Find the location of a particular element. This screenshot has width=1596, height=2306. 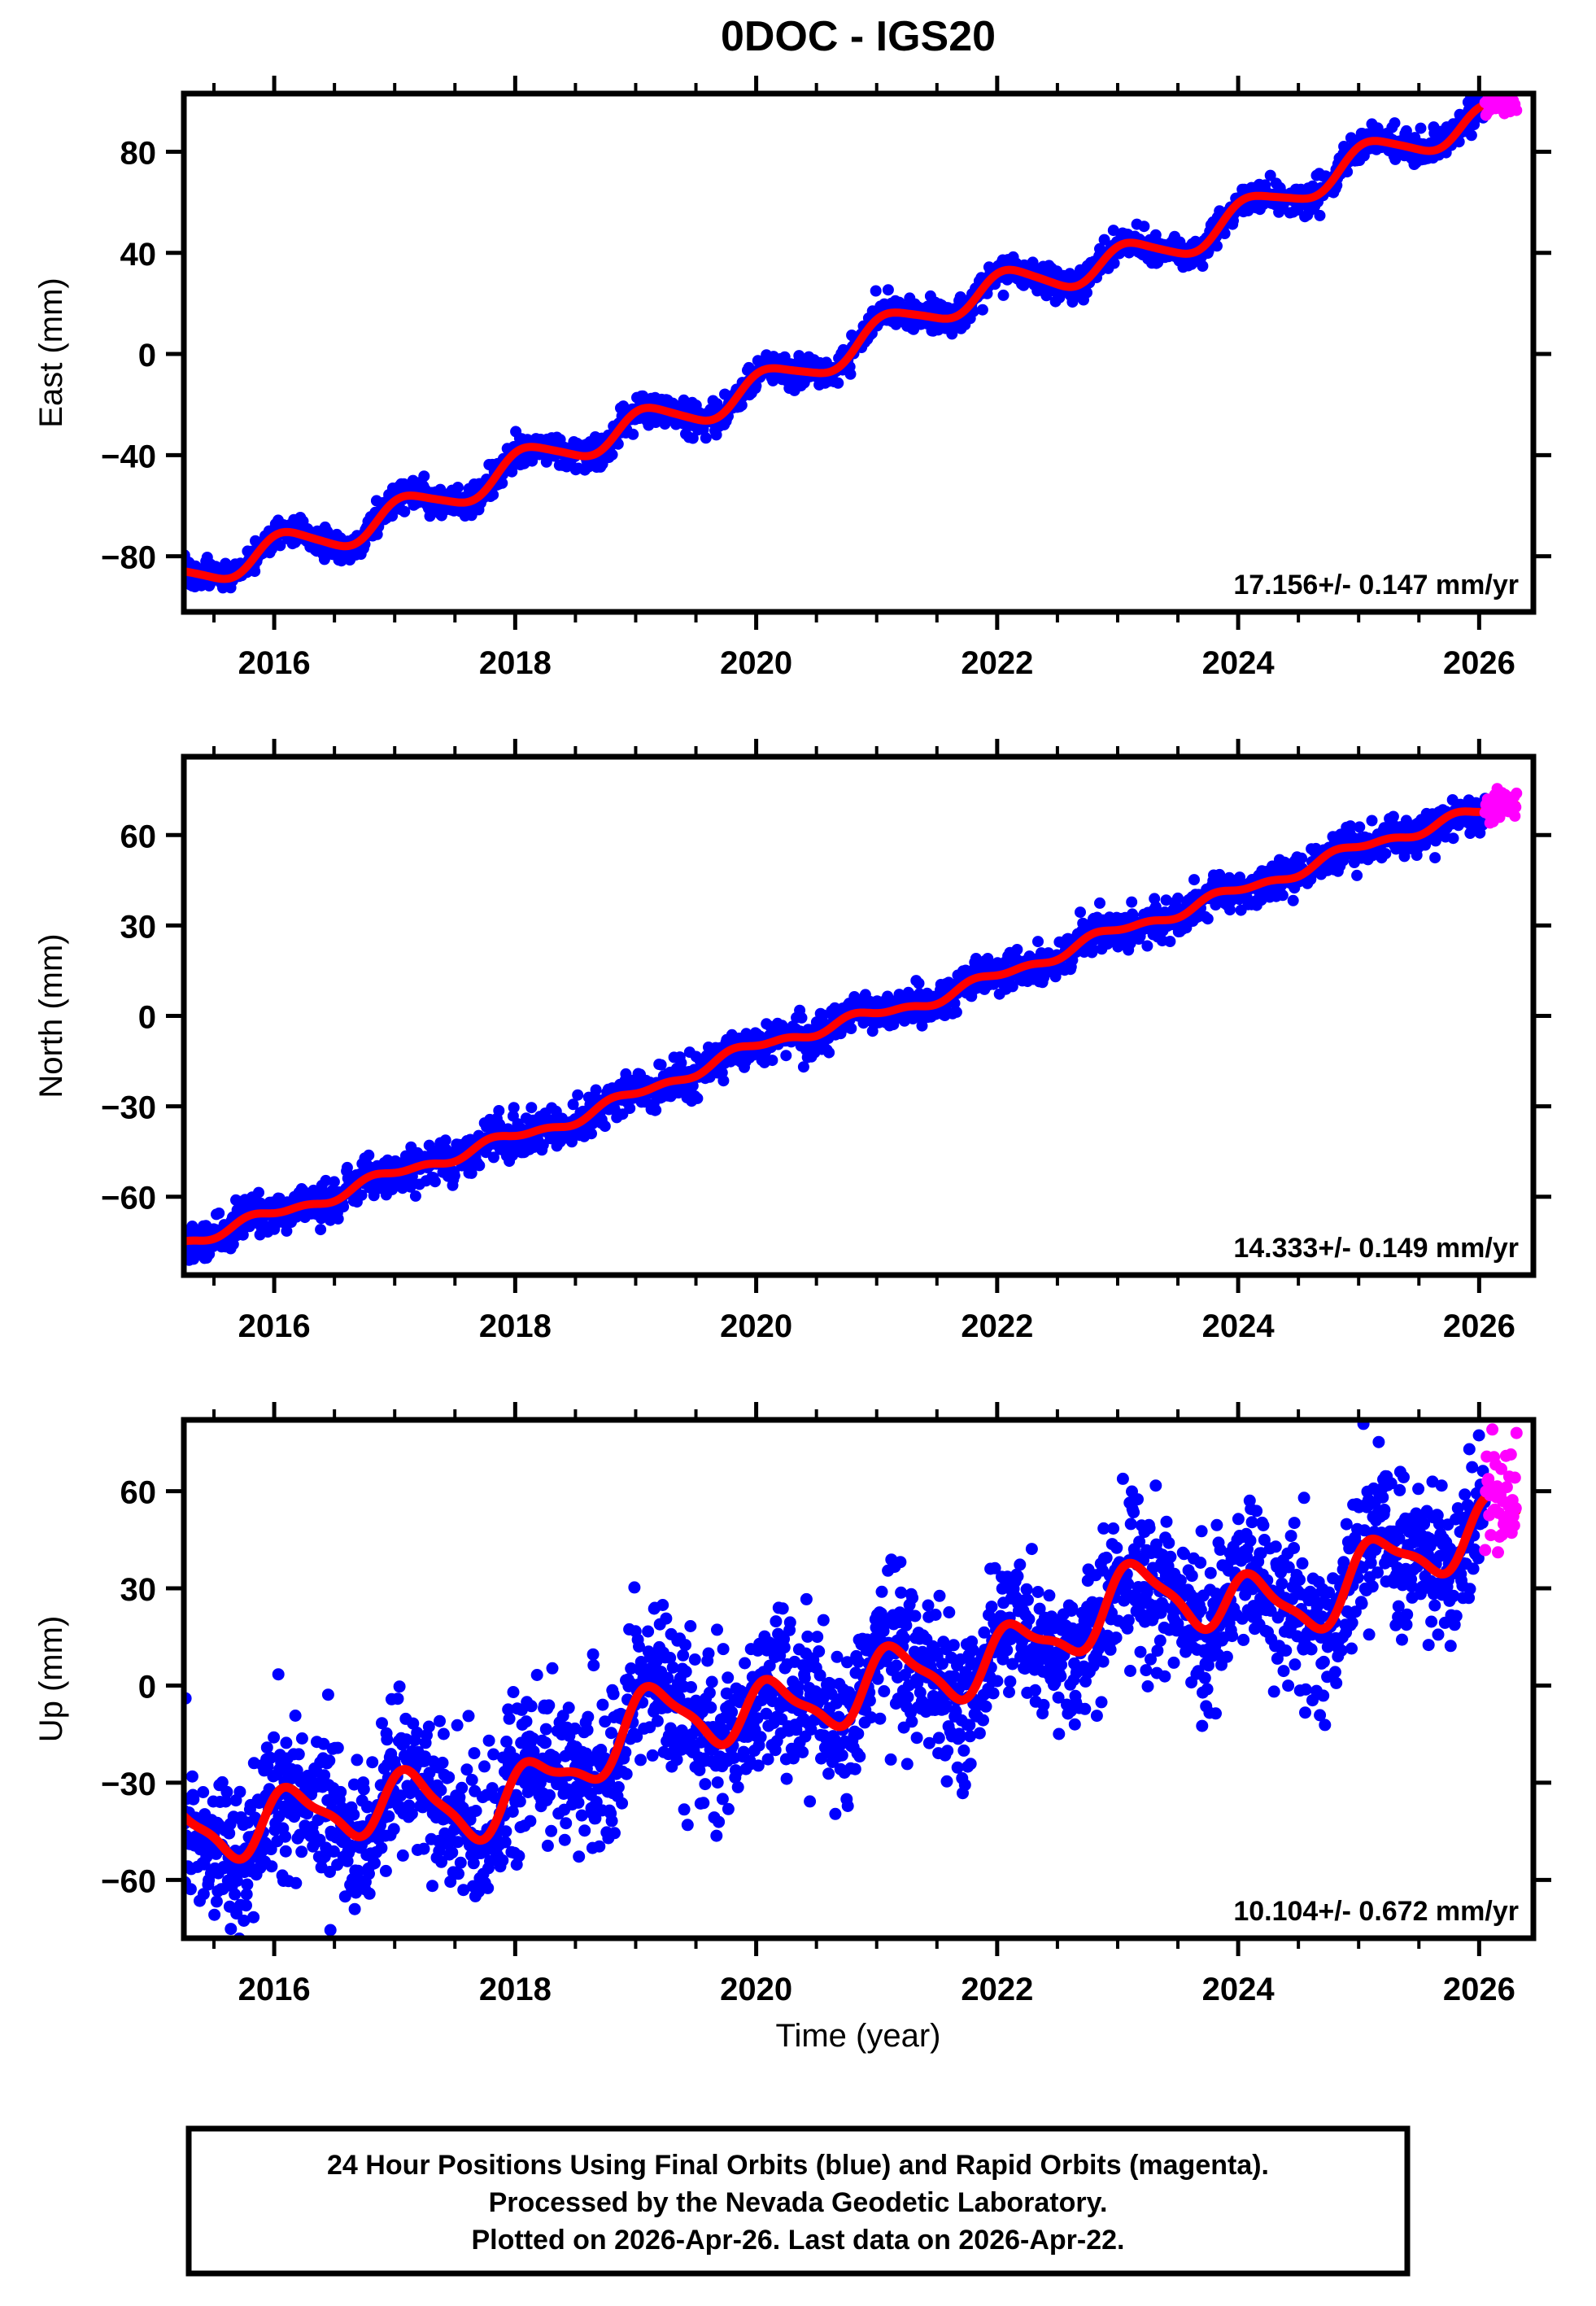

rate-annotation-east: 17.156+/- 0.147 mm/yr is located at coordinates (1376, 585).